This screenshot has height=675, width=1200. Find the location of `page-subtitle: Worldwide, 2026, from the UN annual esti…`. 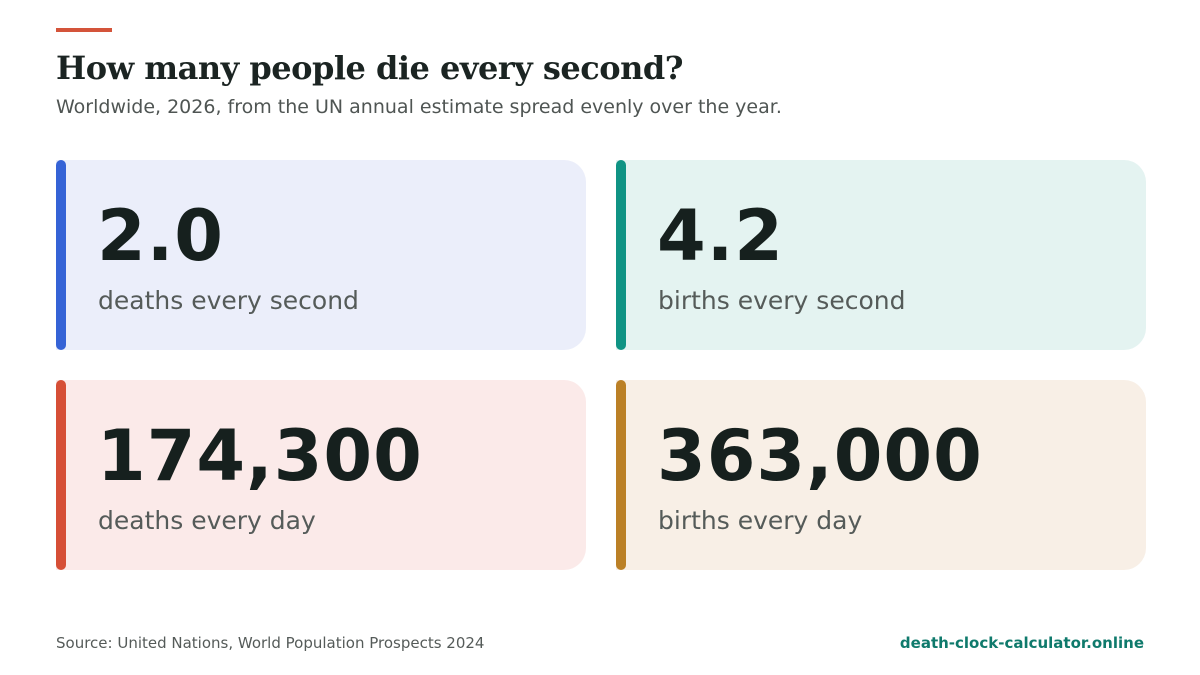

page-subtitle: Worldwide, 2026, from the UN annual esti… is located at coordinates (419, 107).